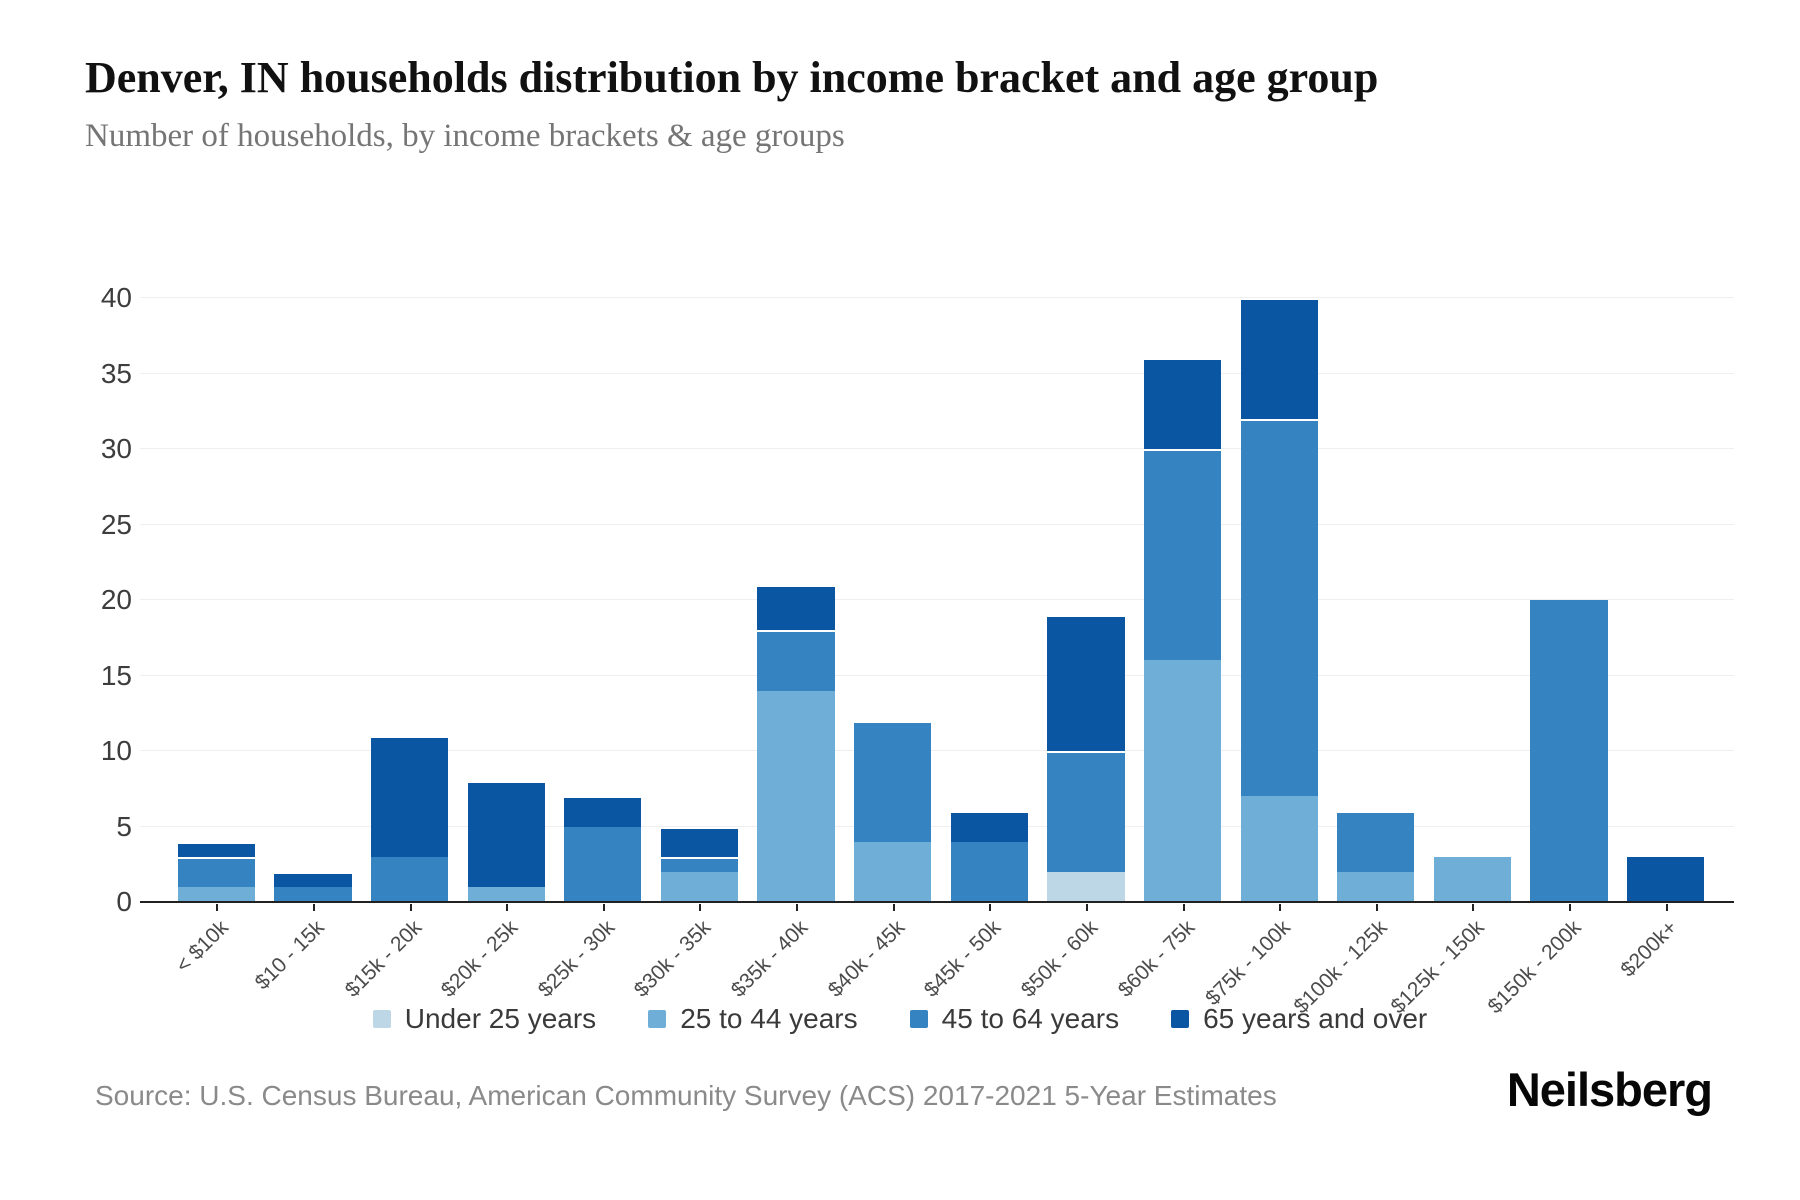 The height and width of the screenshot is (1200, 1800). Describe the element at coordinates (116, 297) in the screenshot. I see `y-tick-label-40: 40` at that location.